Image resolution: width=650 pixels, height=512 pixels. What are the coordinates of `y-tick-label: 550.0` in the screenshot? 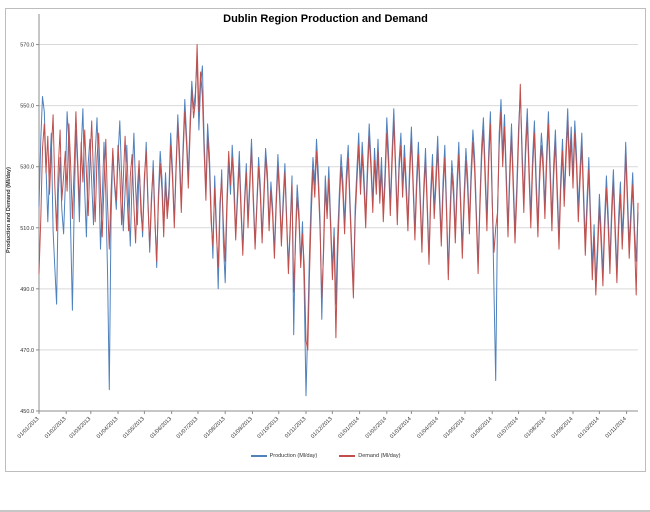 It's located at (27, 107).